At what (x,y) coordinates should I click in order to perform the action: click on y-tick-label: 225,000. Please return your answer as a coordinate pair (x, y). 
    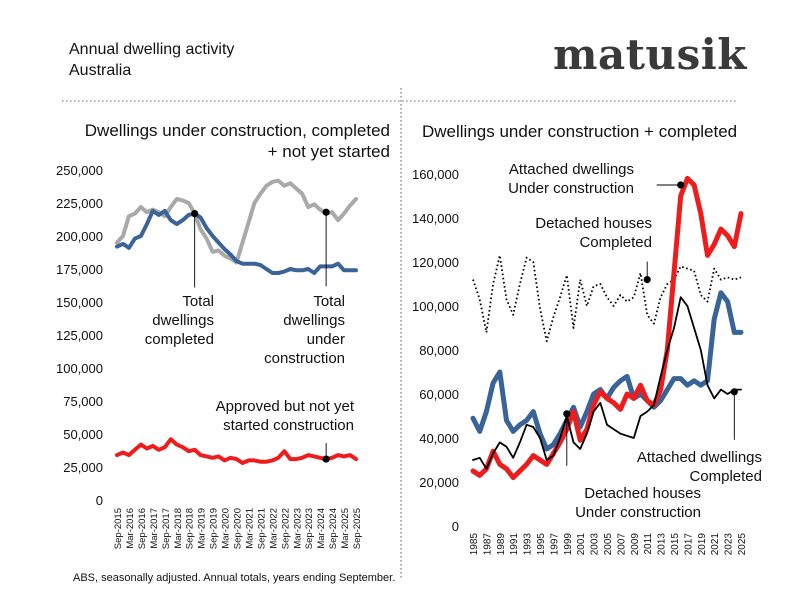
    Looking at the image, I should click on (79, 203).